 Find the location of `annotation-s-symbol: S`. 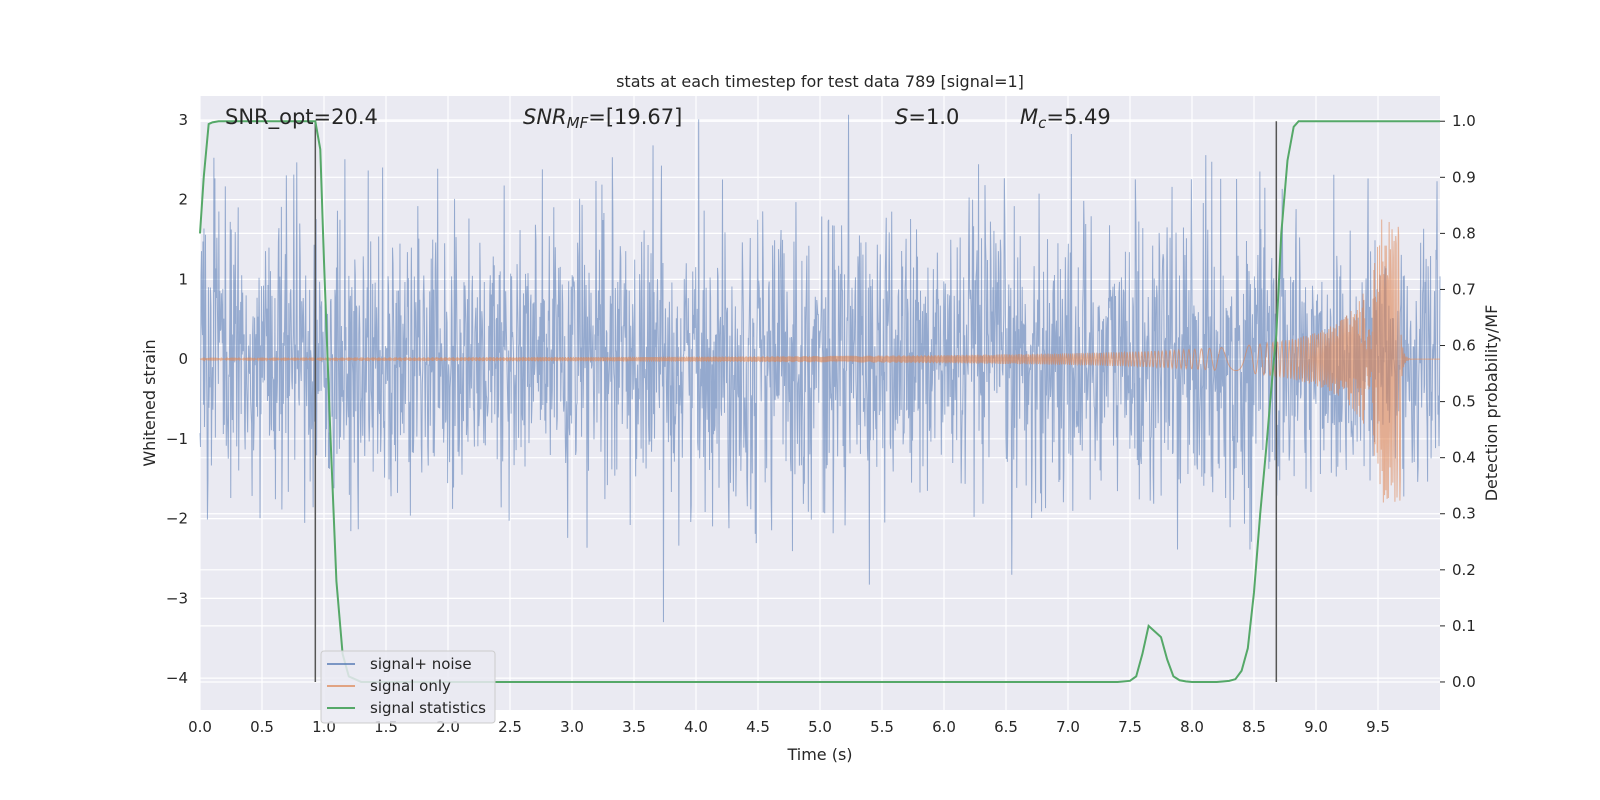

annotation-s-symbol: S is located at coordinates (901, 117).